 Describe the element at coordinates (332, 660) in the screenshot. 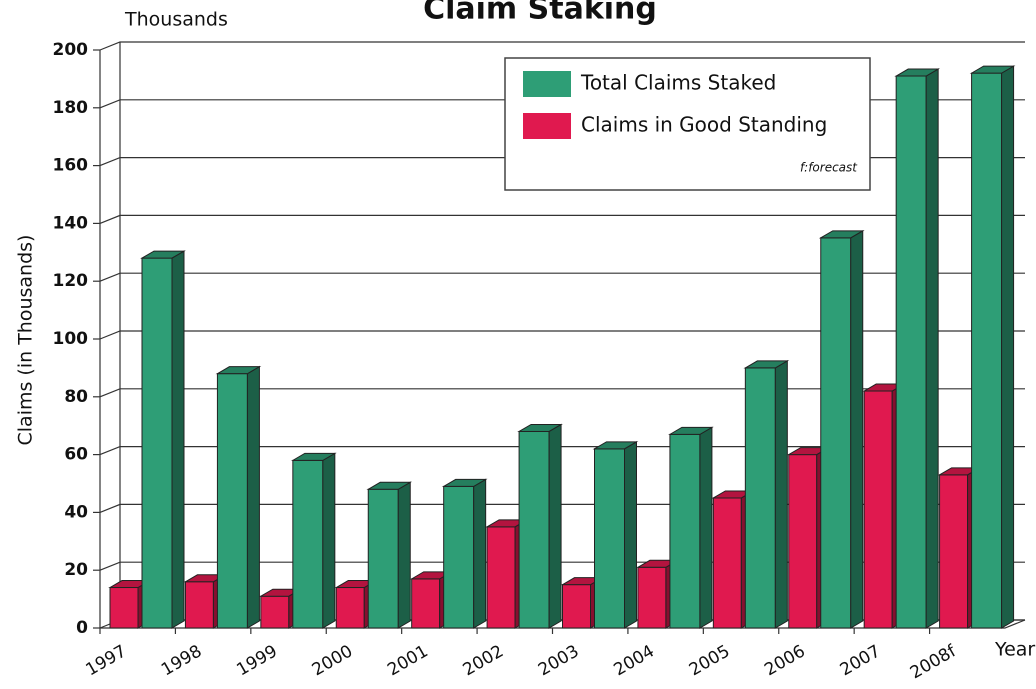

I see `x-tick-label: 2000` at that location.